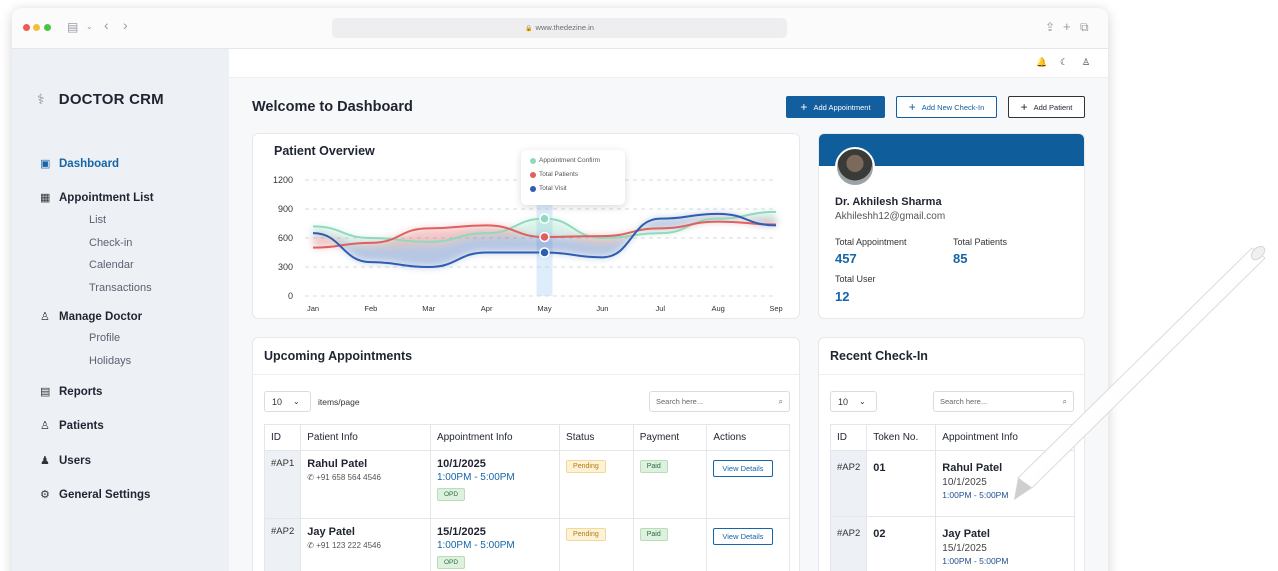  Describe the element at coordinates (26, 27) in the screenshot. I see `close-window-button` at that location.